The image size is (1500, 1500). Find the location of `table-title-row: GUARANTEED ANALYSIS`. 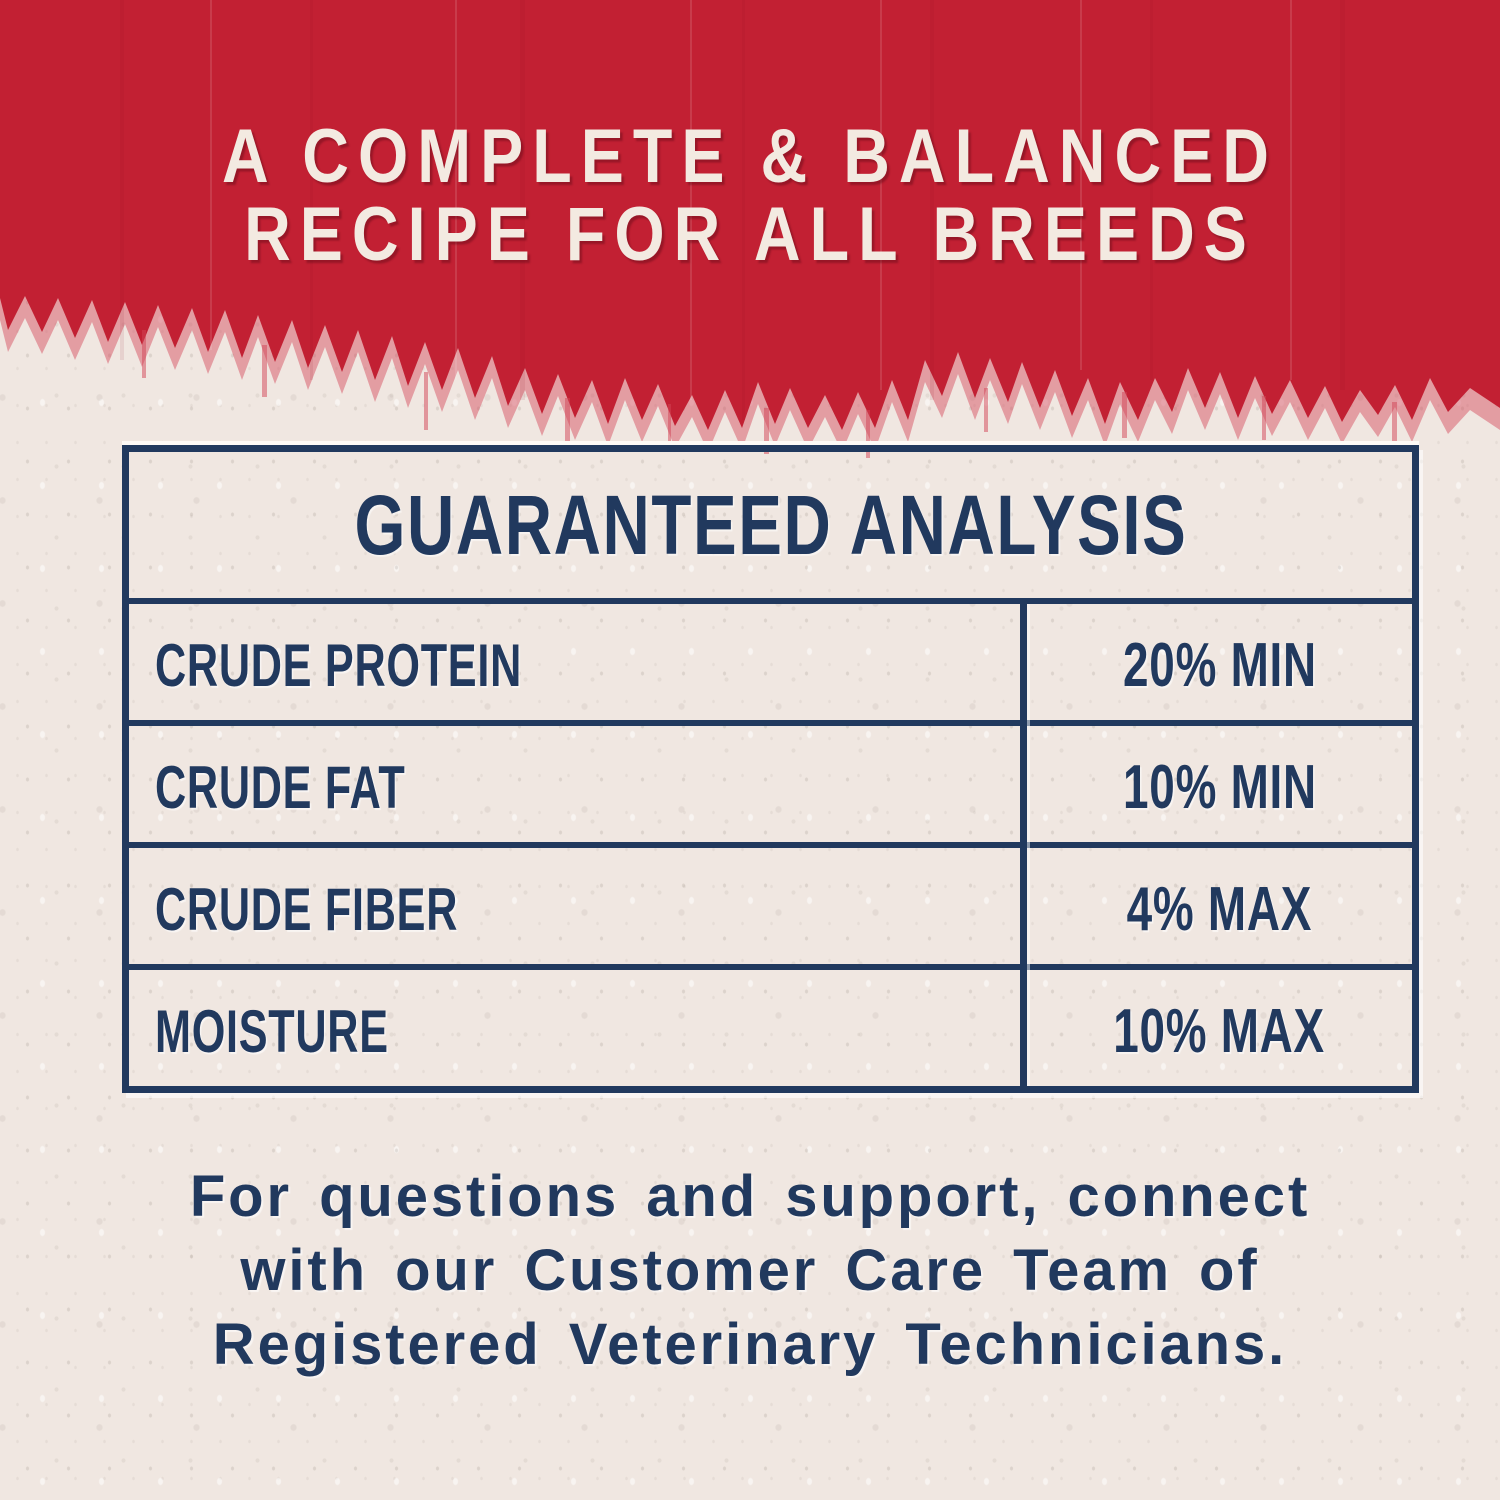

table-title-row: GUARANTEED ANALYSIS is located at coordinates (770, 528).